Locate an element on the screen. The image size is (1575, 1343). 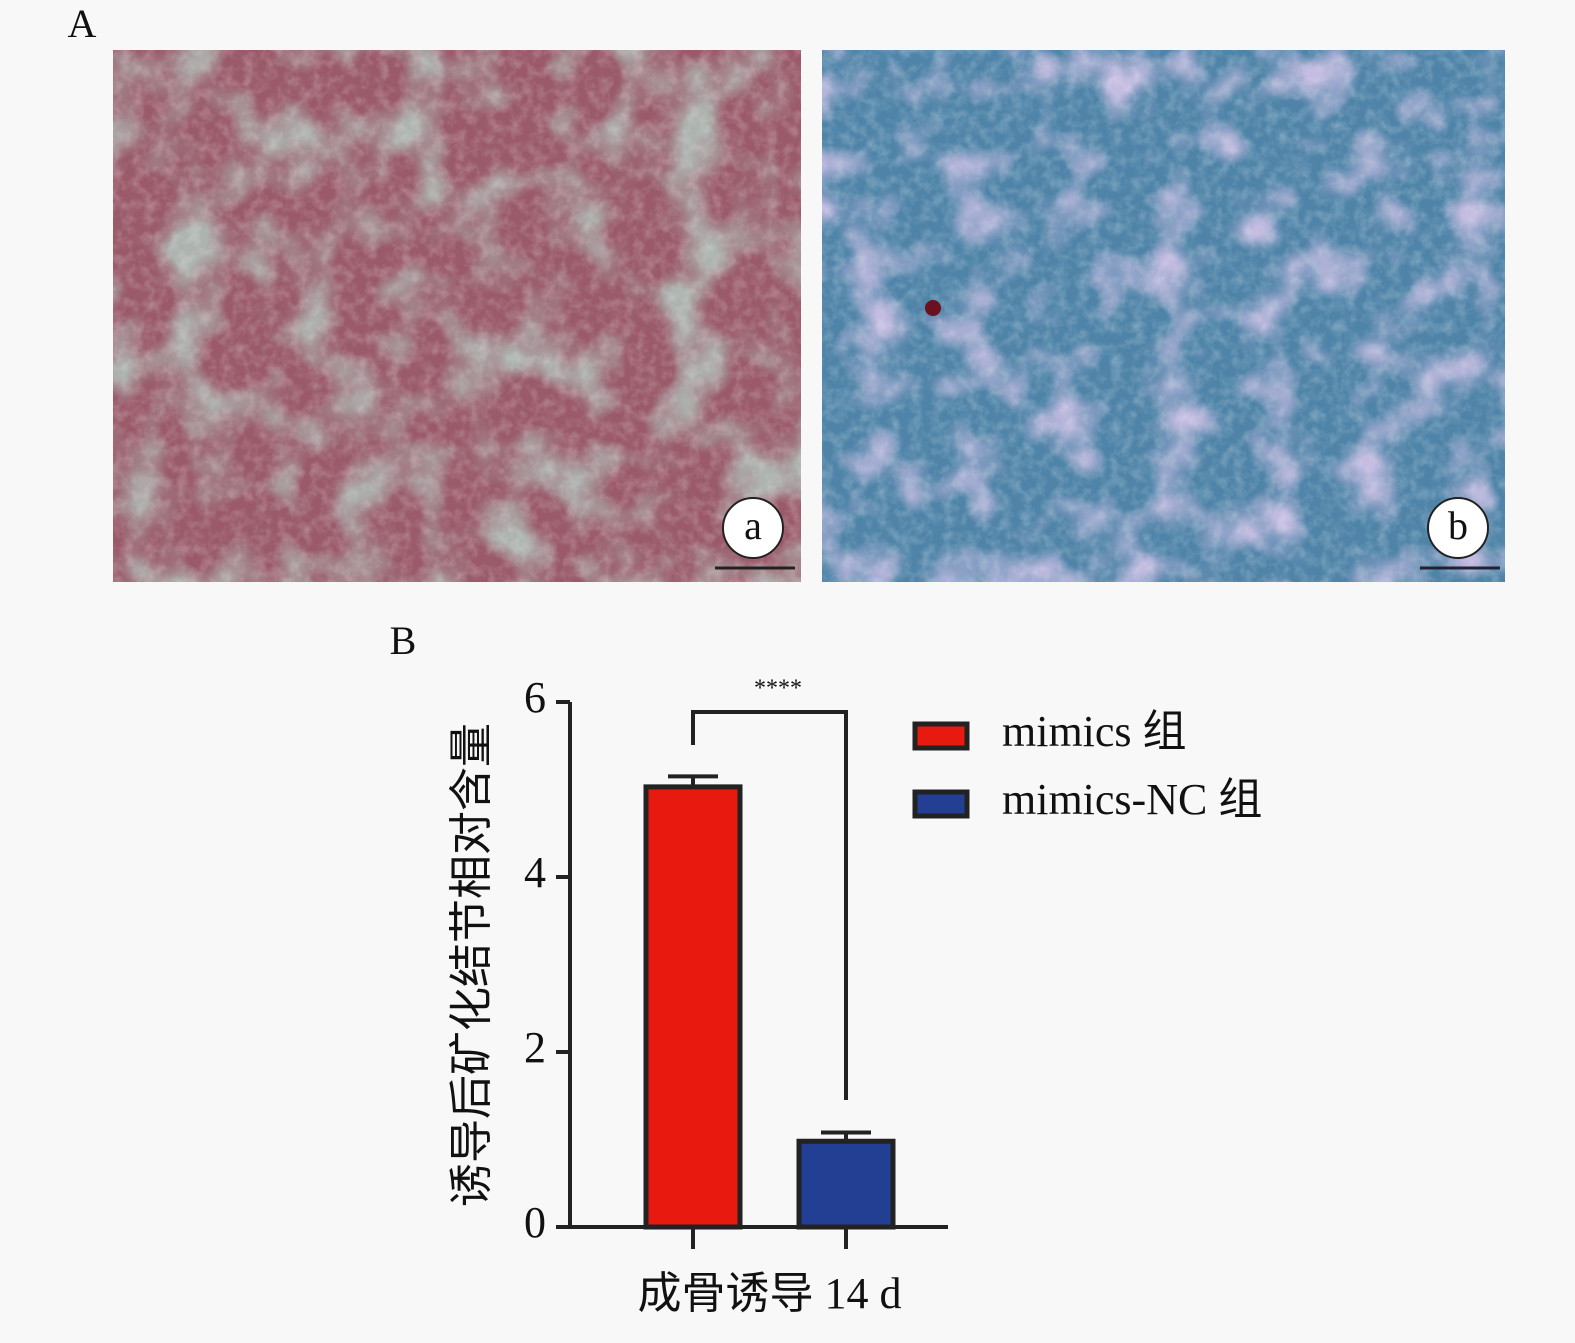
image-label: b is located at coordinates (1458, 525).